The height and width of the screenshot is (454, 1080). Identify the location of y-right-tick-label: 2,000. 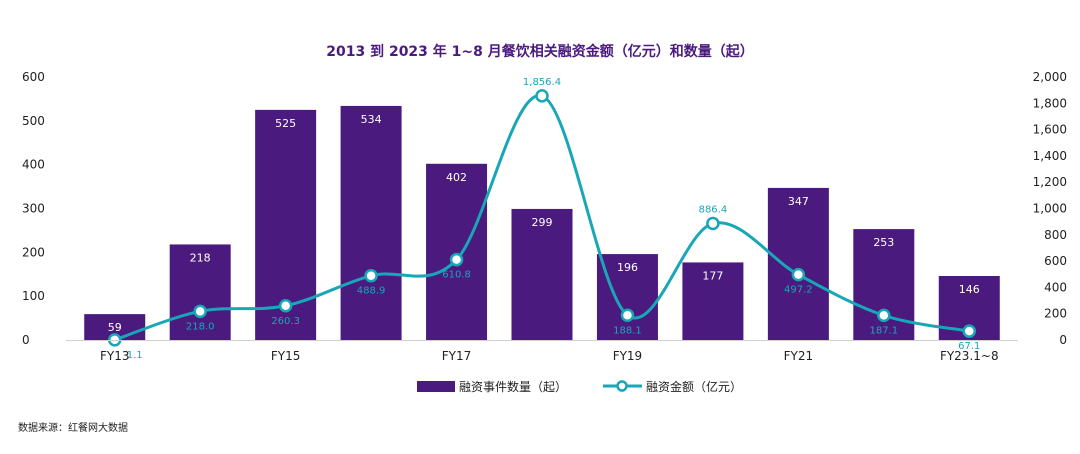
(1050, 77).